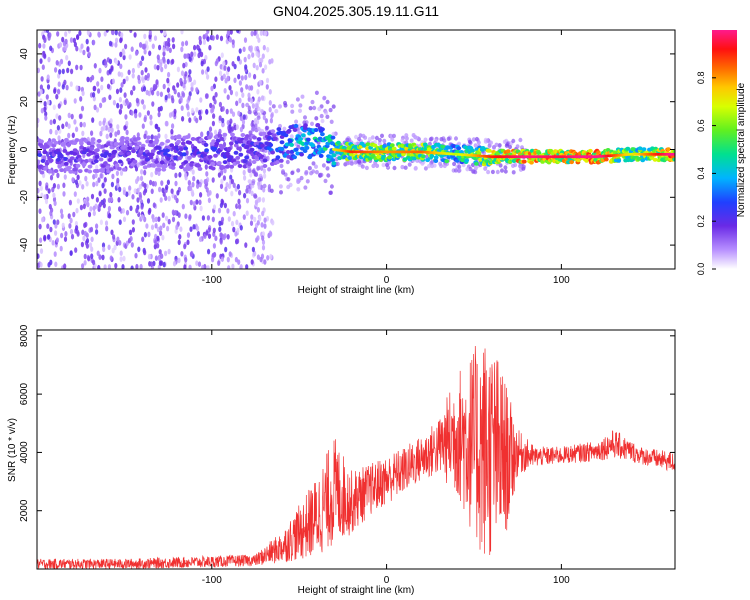 This screenshot has height=600, width=750. I want to click on chart-title: GN04.2025.305.19.11.G11, so click(356, 11).